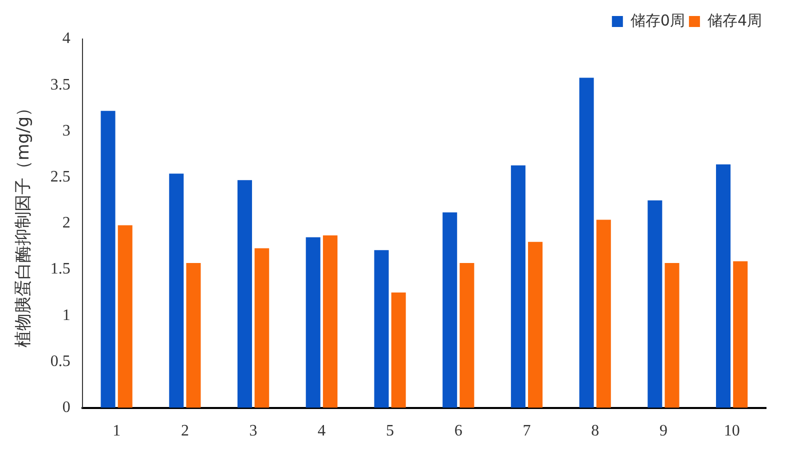 The width and height of the screenshot is (786, 465). Describe the element at coordinates (66, 131) in the screenshot. I see `y-tick-label: 3` at that location.